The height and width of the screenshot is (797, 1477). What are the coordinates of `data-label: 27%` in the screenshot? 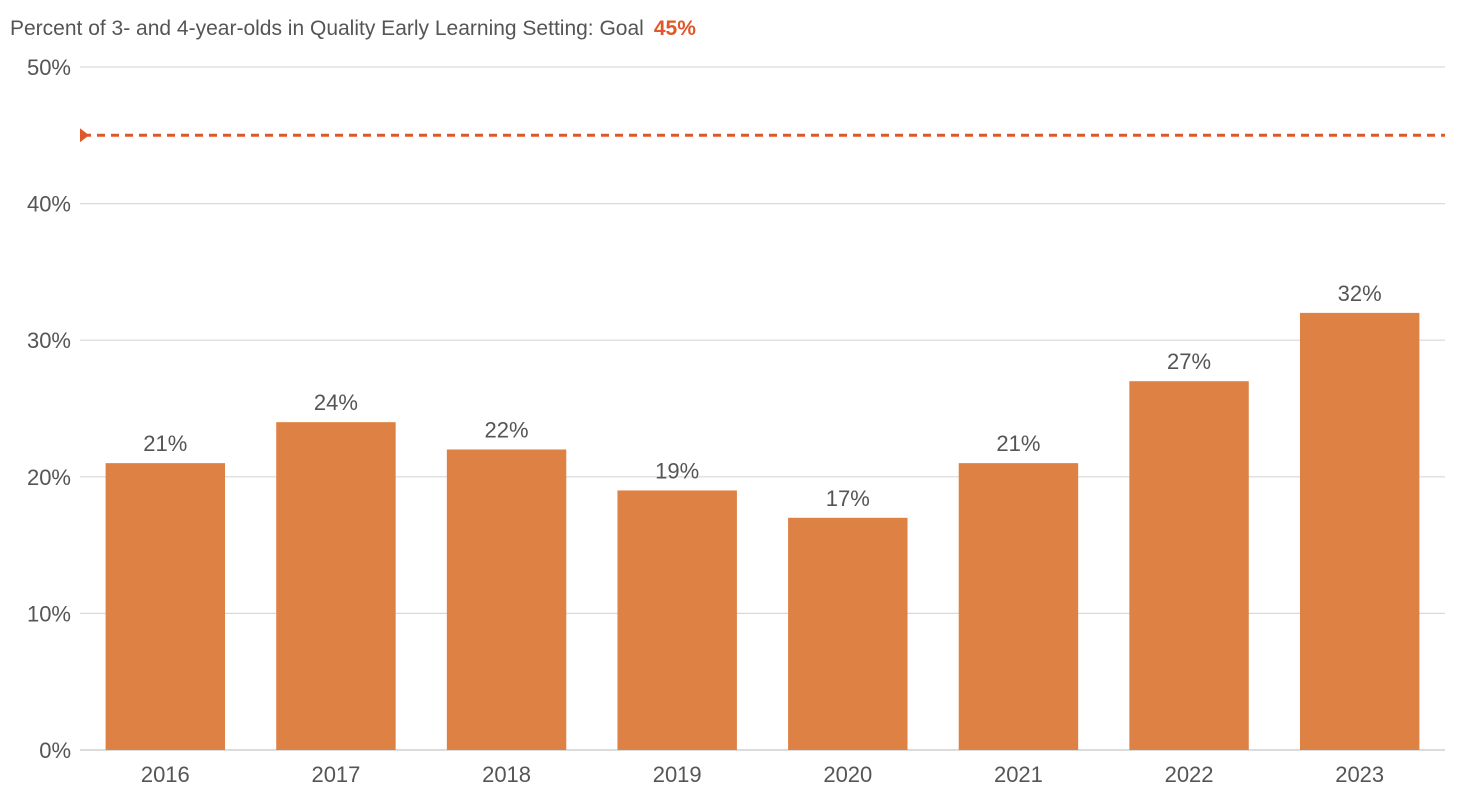 It's located at (1189, 361).